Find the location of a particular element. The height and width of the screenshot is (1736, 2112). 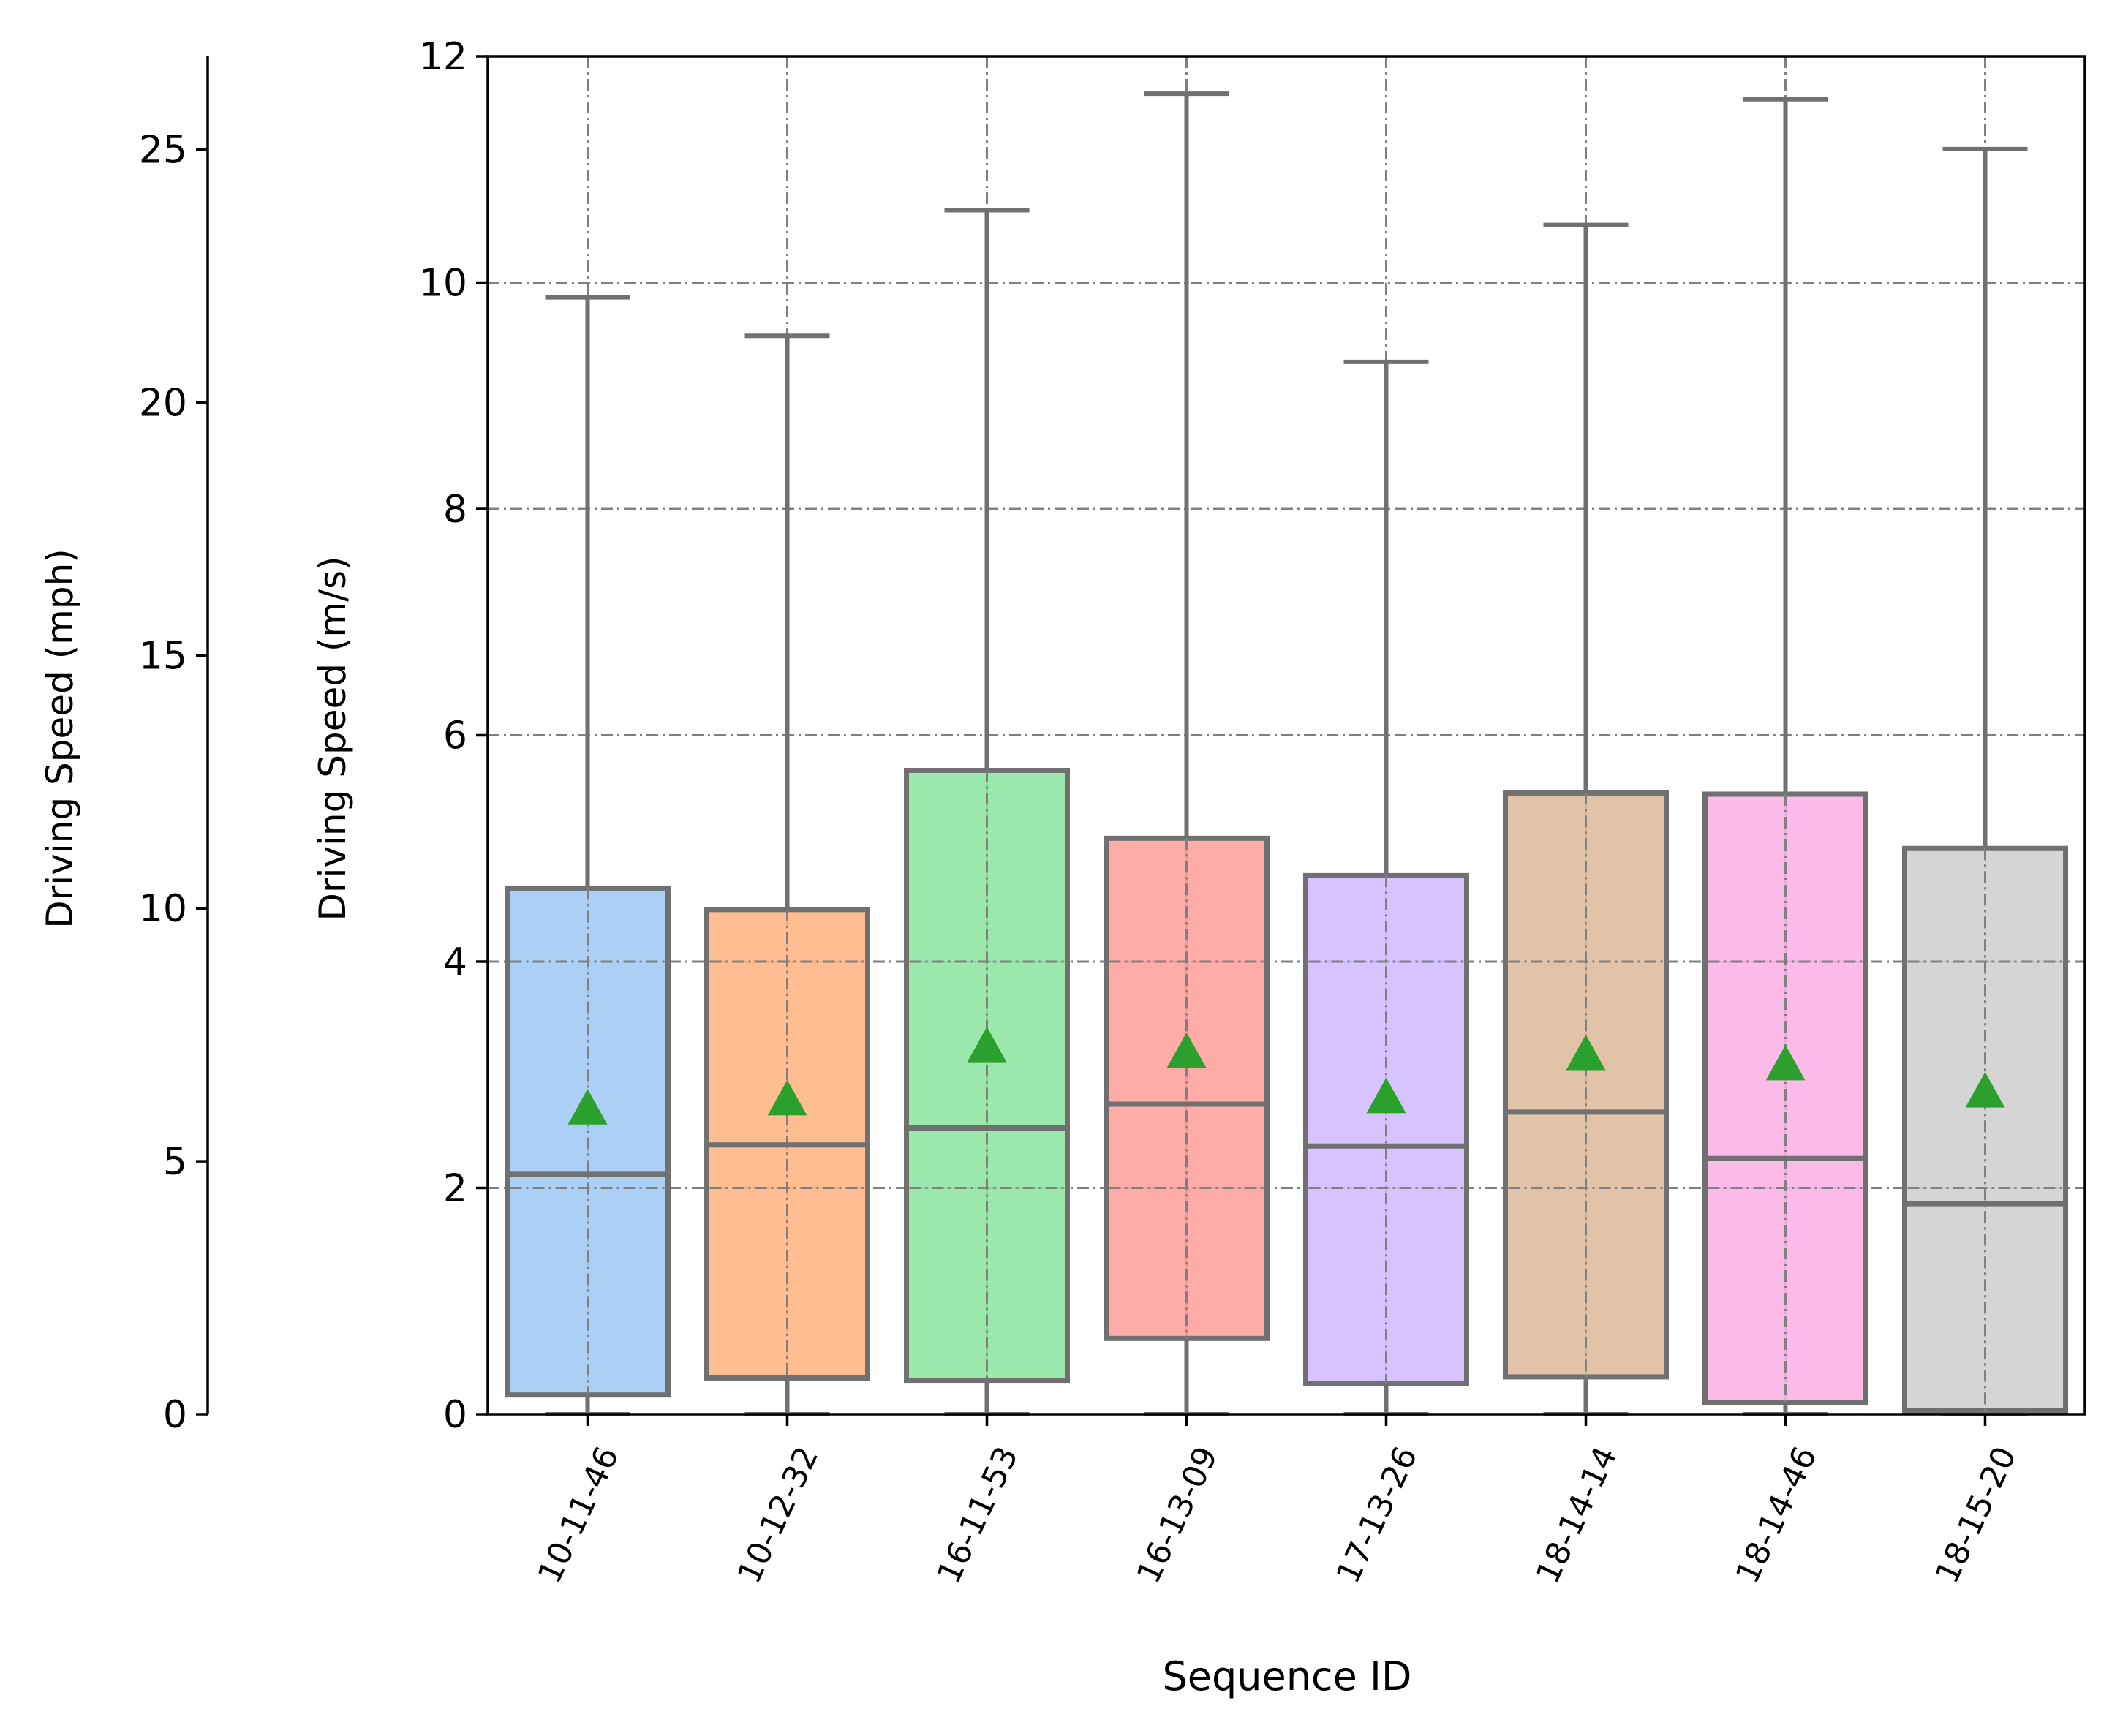

x-tick-label: 18-14-46 is located at coordinates (1777, 1516).